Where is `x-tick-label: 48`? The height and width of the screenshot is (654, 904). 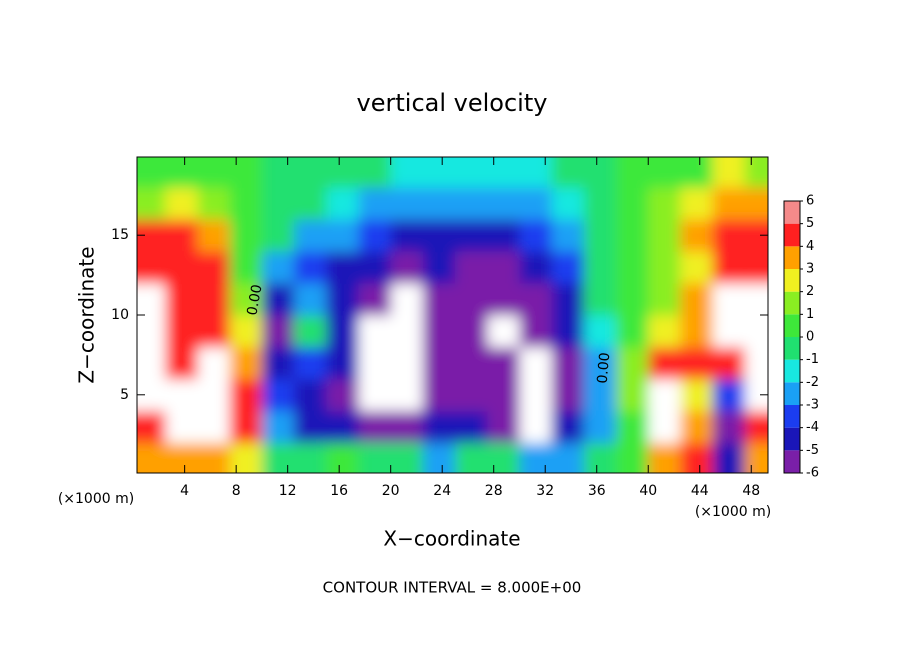 x-tick-label: 48 is located at coordinates (751, 491).